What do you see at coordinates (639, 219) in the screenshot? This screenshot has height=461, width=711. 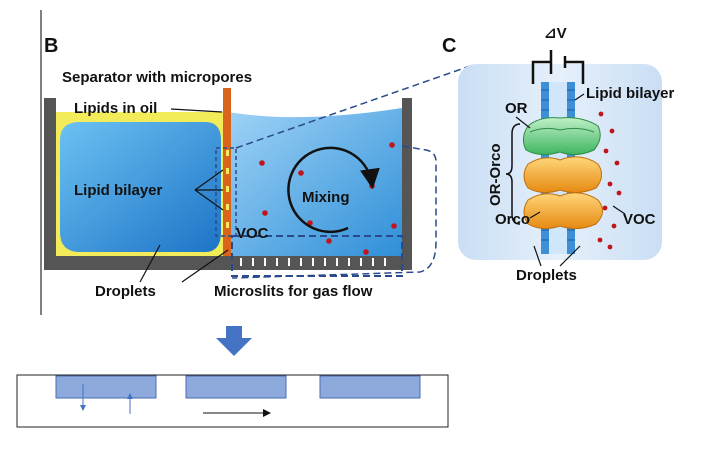 I see `voc-c-label: VOC` at bounding box center [639, 219].